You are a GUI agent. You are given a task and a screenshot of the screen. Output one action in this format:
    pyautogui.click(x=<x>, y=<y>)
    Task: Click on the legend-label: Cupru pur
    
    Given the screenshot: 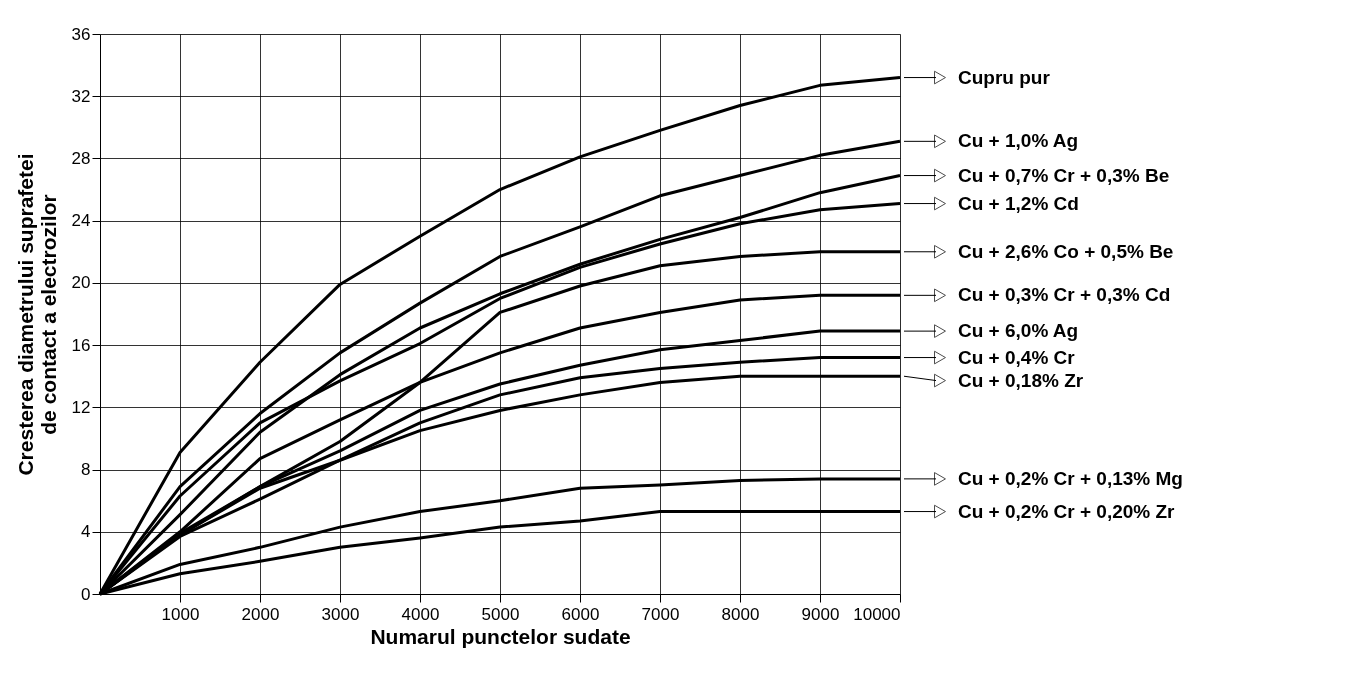 What is the action you would take?
    pyautogui.click(x=1004, y=77)
    